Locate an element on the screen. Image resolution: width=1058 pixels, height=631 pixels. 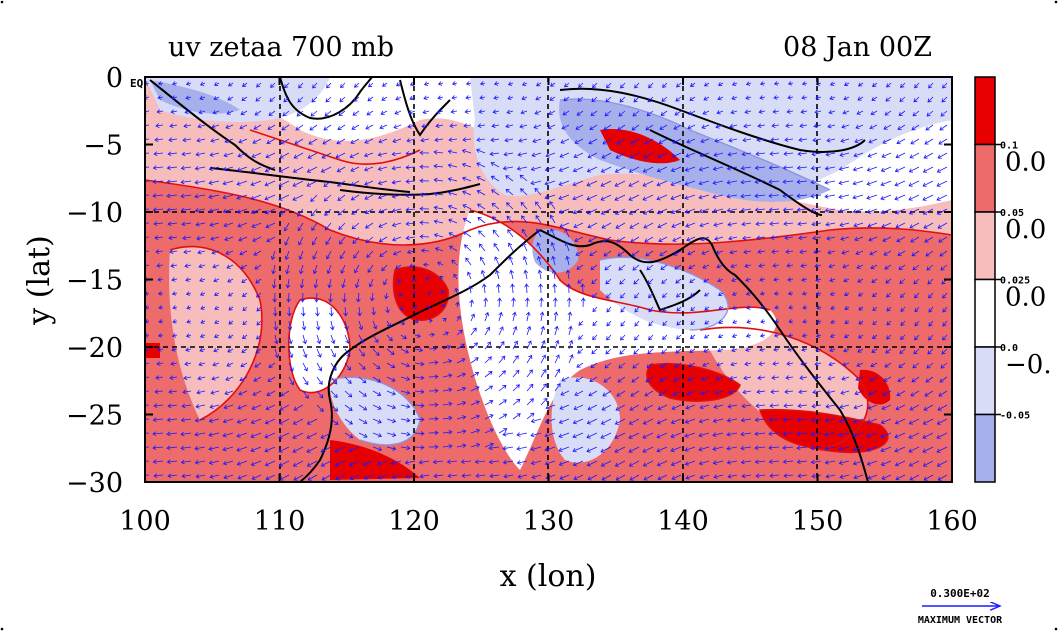
contour-line is located at coordinates (784, 388).